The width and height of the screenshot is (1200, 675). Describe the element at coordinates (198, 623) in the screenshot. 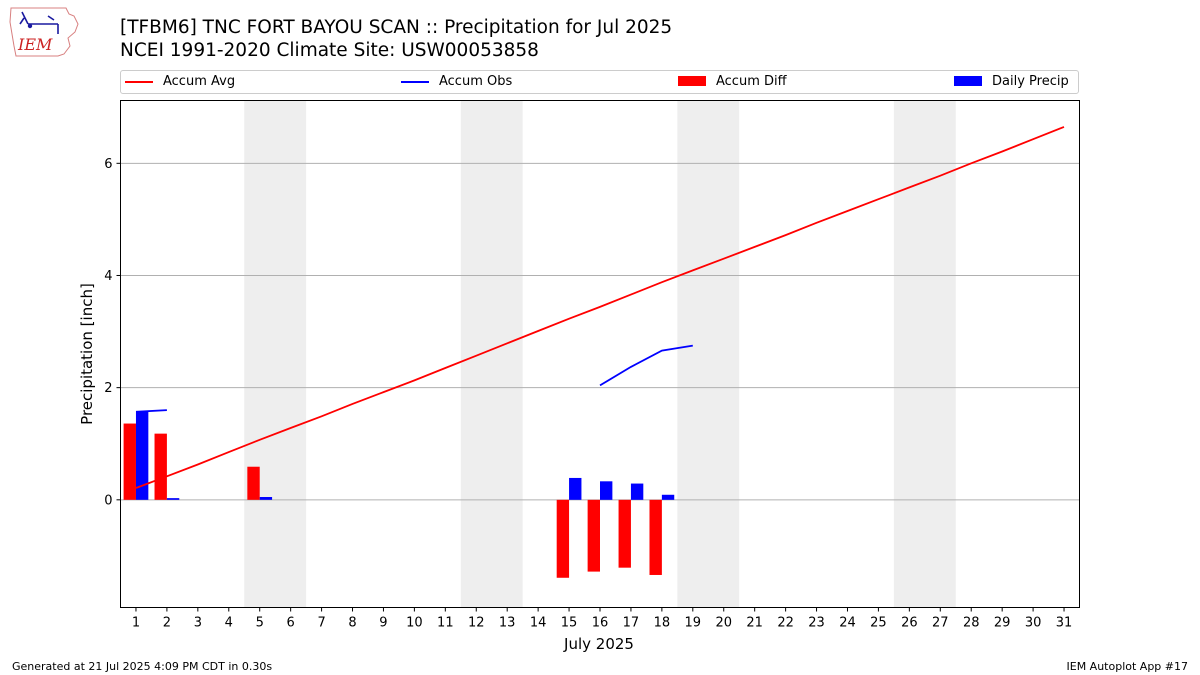

I see `x-tick-label: 3` at that location.